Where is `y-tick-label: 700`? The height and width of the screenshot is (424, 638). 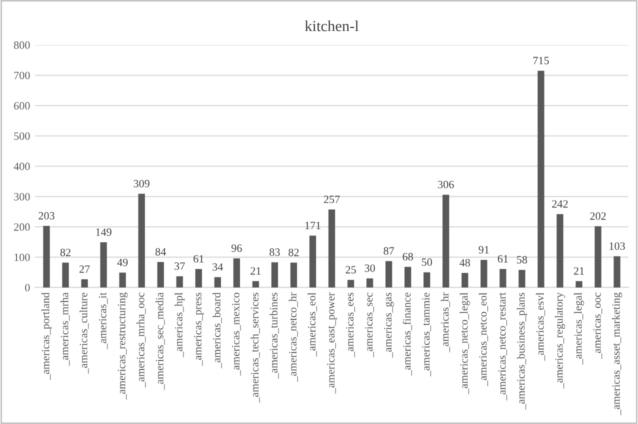
y-tick-label: 700 is located at coordinates (22, 76).